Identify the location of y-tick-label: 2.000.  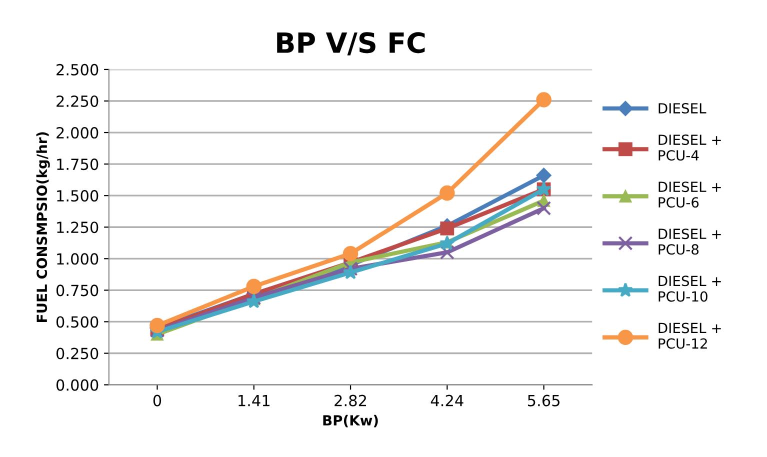
(77, 132).